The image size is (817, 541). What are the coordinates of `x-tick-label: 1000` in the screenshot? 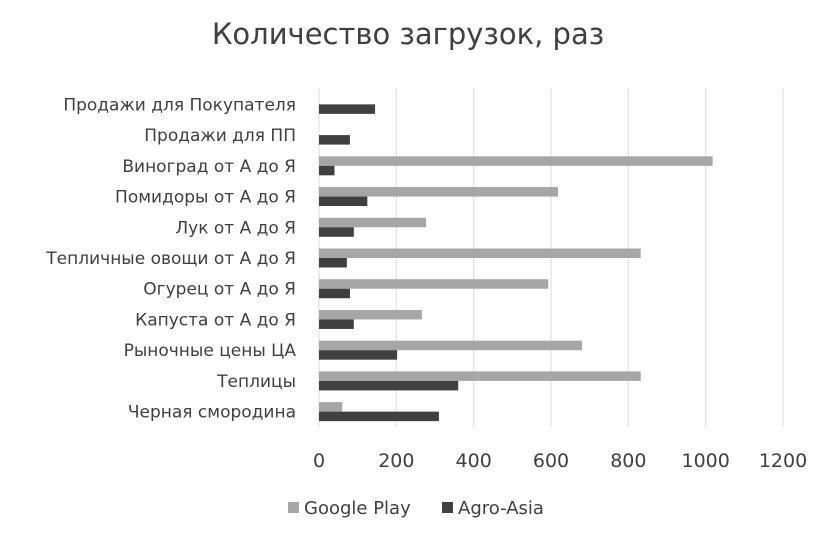 It's located at (705, 461).